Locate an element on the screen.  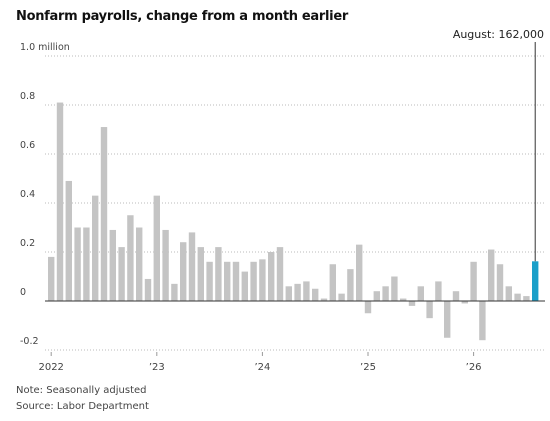
y-tick-label: 0.2 is located at coordinates (27, 243).